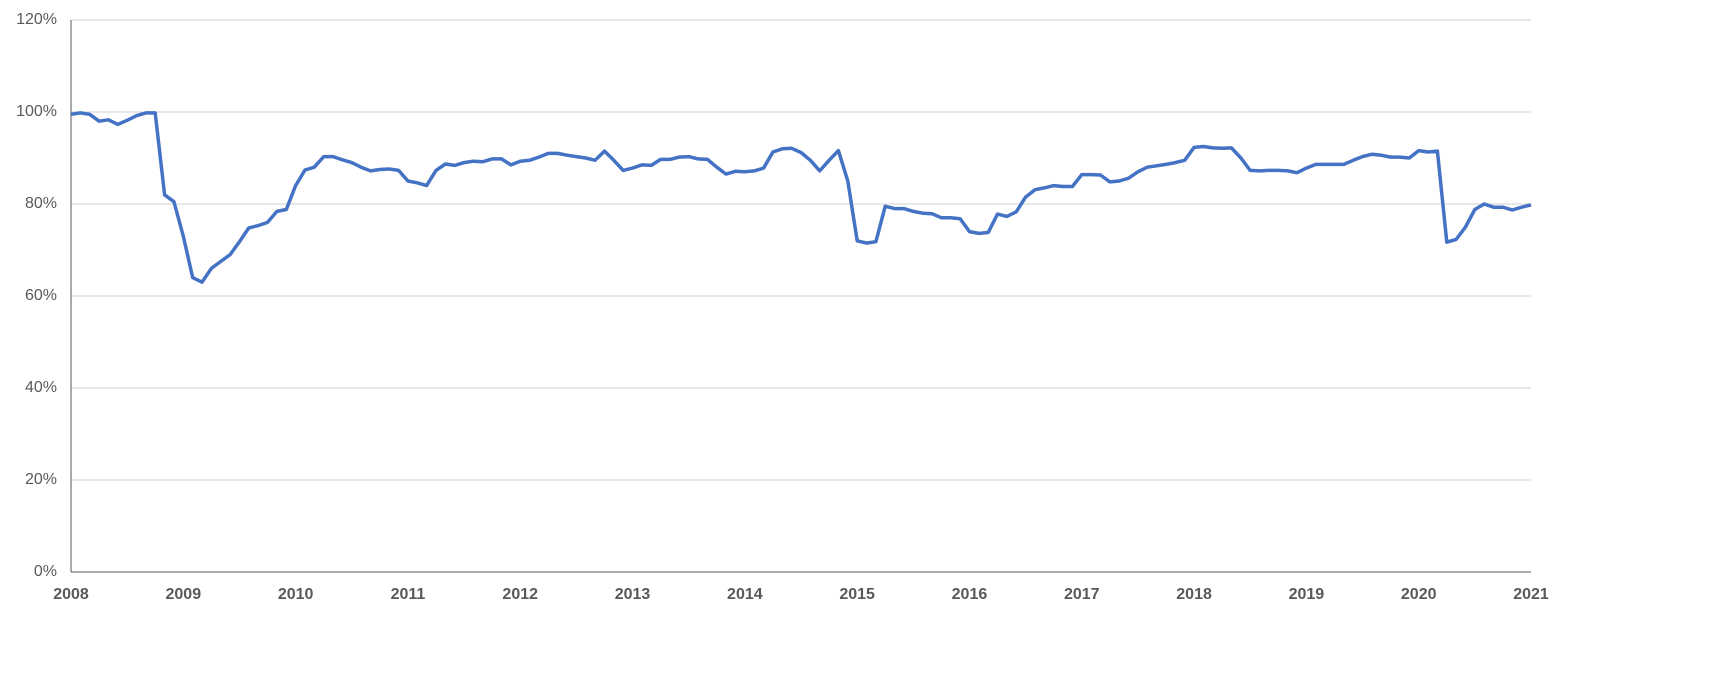 The height and width of the screenshot is (678, 1724). What do you see at coordinates (296, 594) in the screenshot?
I see `x-tick-label: 2010` at bounding box center [296, 594].